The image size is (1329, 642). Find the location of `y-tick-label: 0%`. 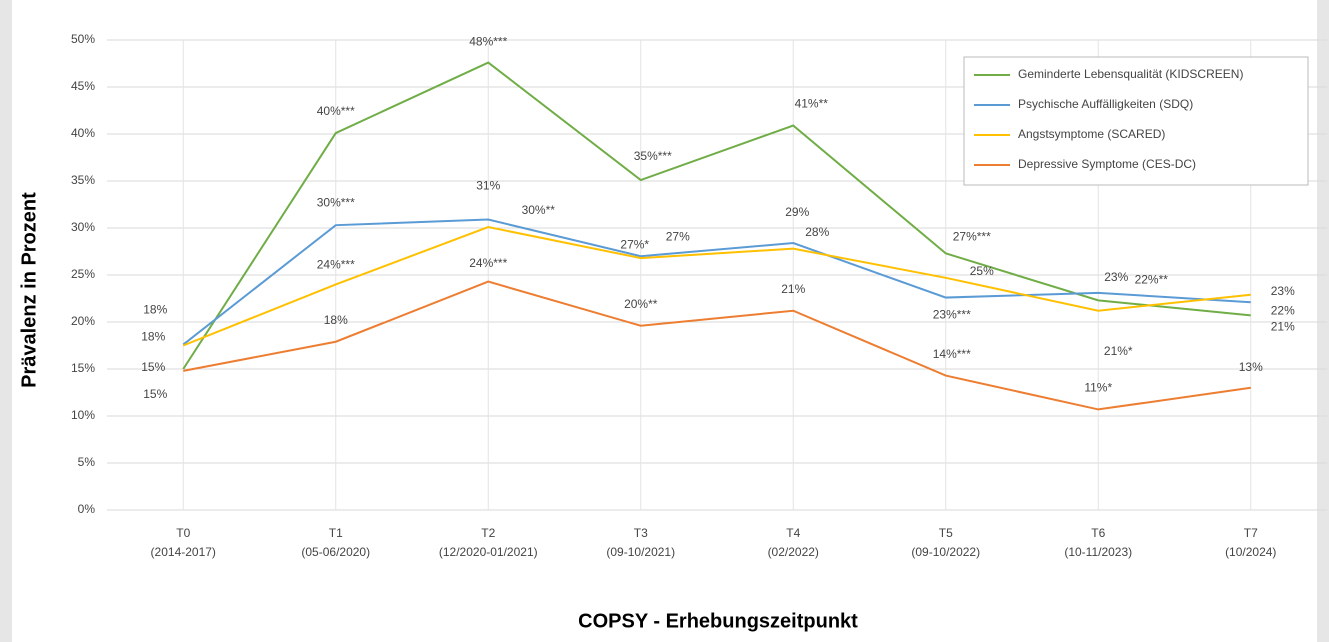

y-tick-label: 0% is located at coordinates (87, 509).